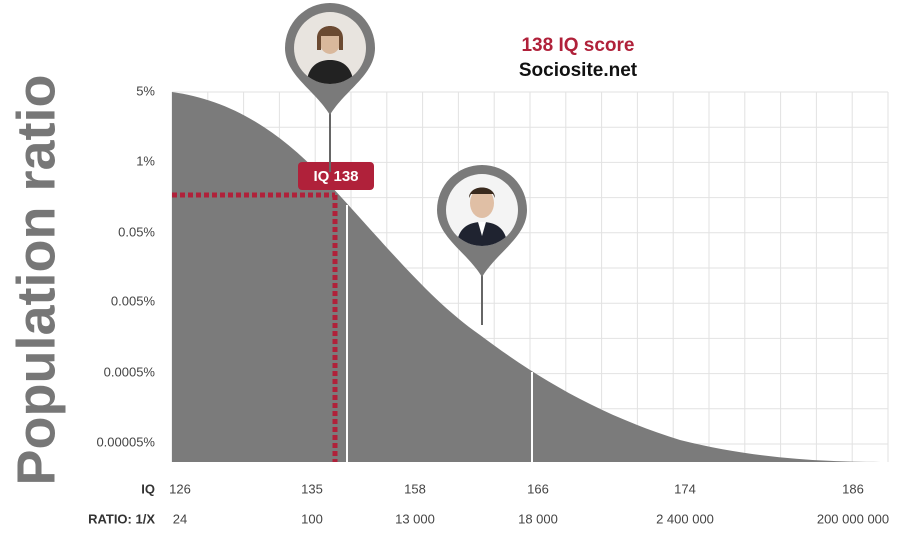 This screenshot has height=542, width=900. What do you see at coordinates (133, 300) in the screenshot?
I see `y-label: 0.005%` at bounding box center [133, 300].